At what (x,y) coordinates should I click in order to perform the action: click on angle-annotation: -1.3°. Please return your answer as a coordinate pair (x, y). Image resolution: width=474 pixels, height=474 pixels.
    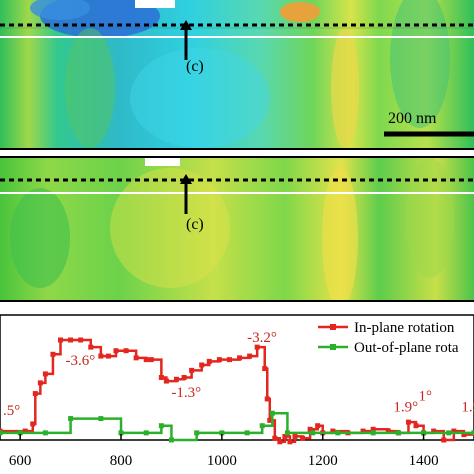
    Looking at the image, I should click on (186, 393).